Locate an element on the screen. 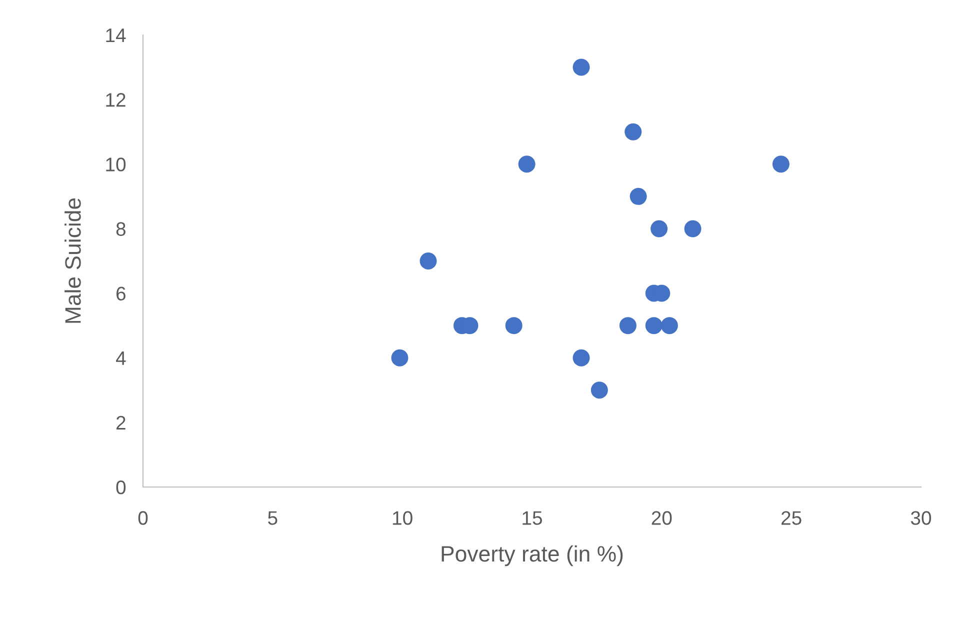 The width and height of the screenshot is (954, 623). x-tick-label: 15 is located at coordinates (532, 518).